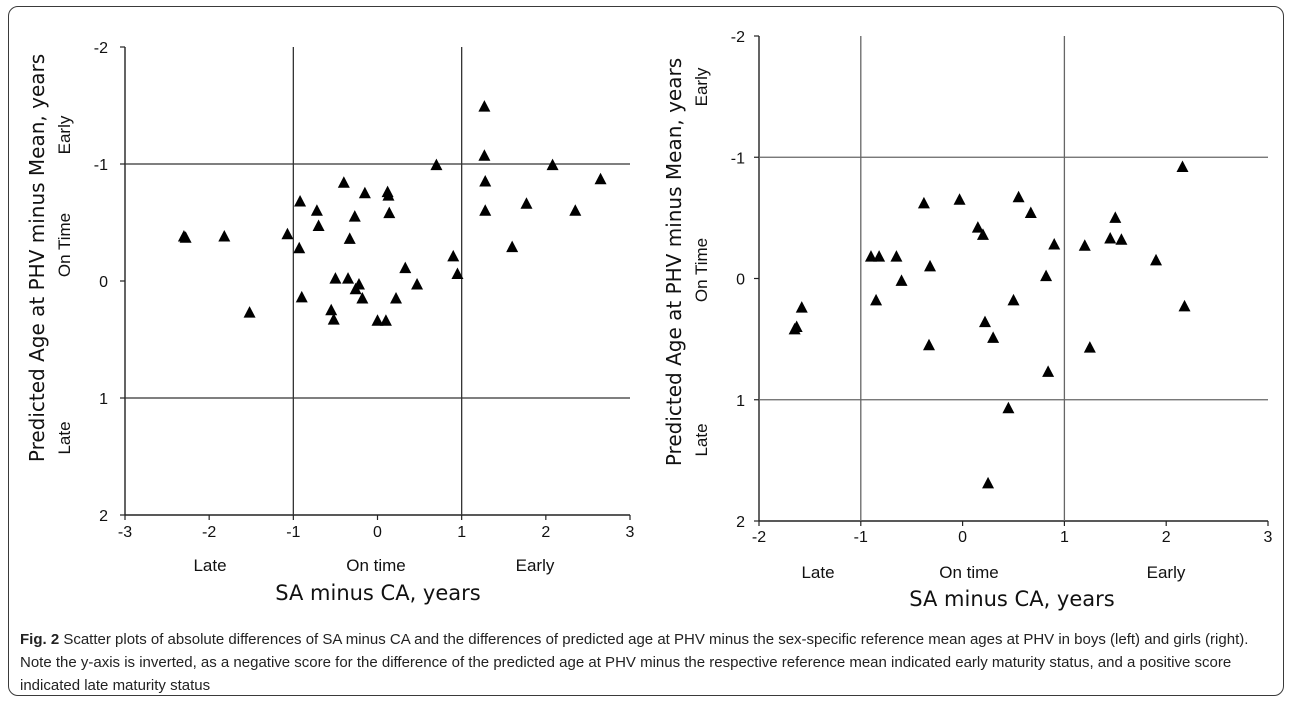  Describe the element at coordinates (64, 134) in the screenshot. I see `chart1-y-category-label: Early` at that location.